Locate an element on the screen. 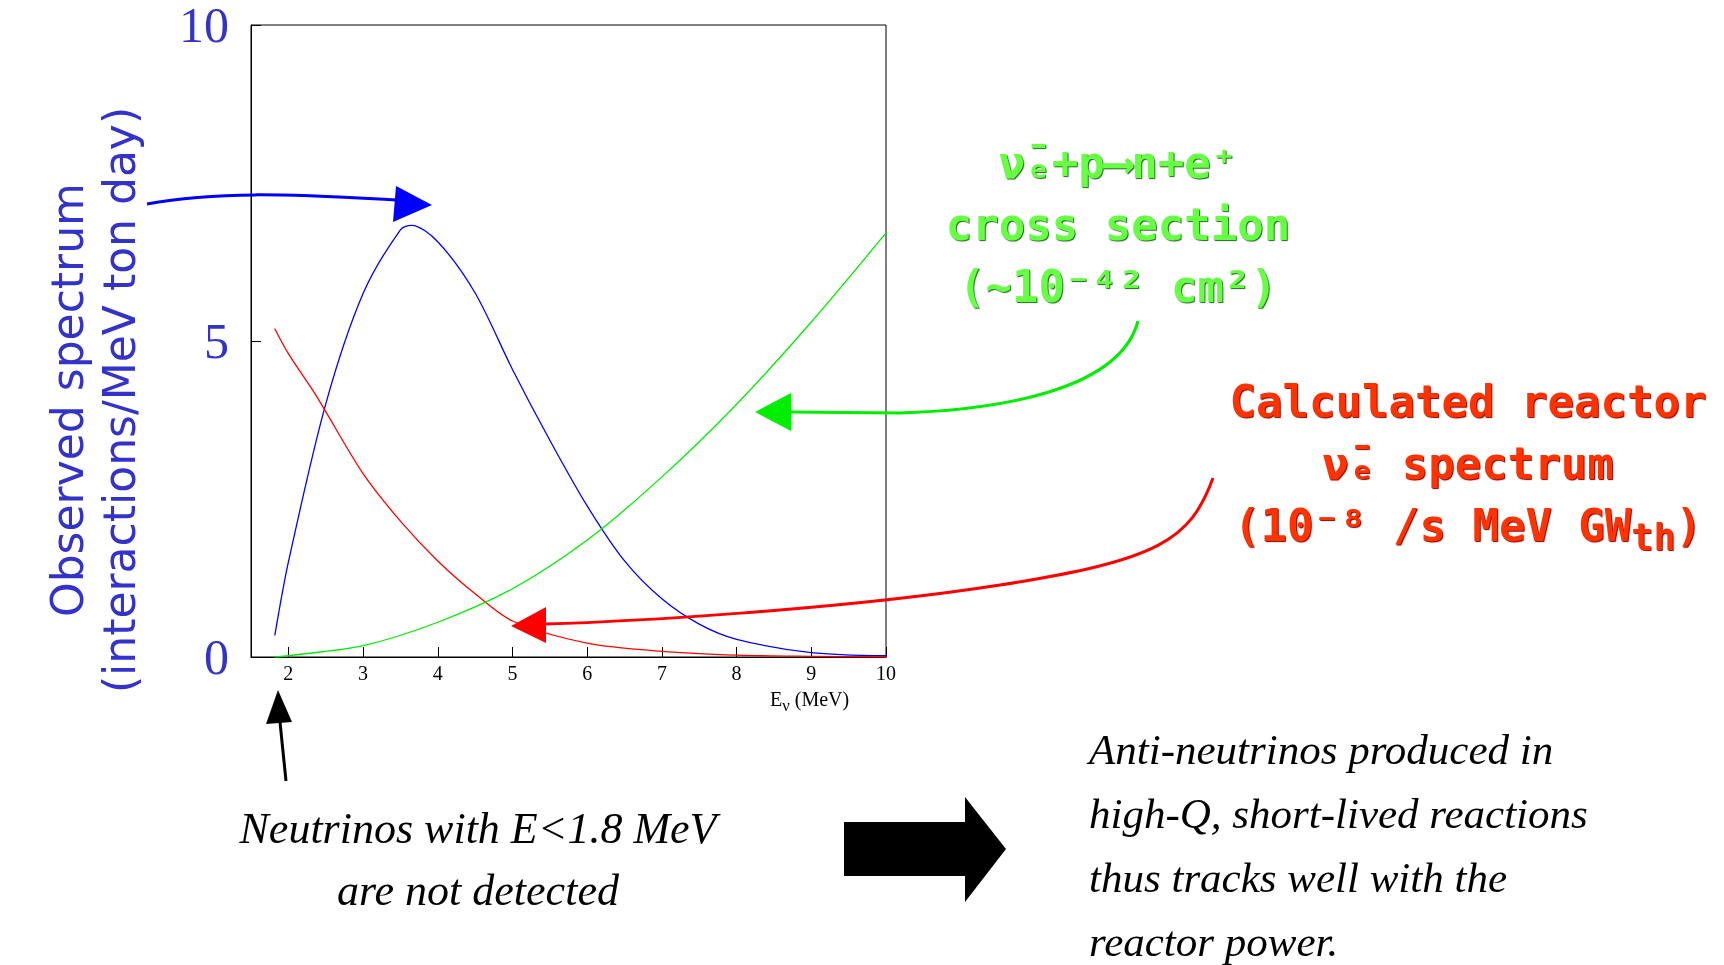 The image size is (1724, 965). x-axis-title: E$_{ν}$ (MeV) is located at coordinates (810, 702).